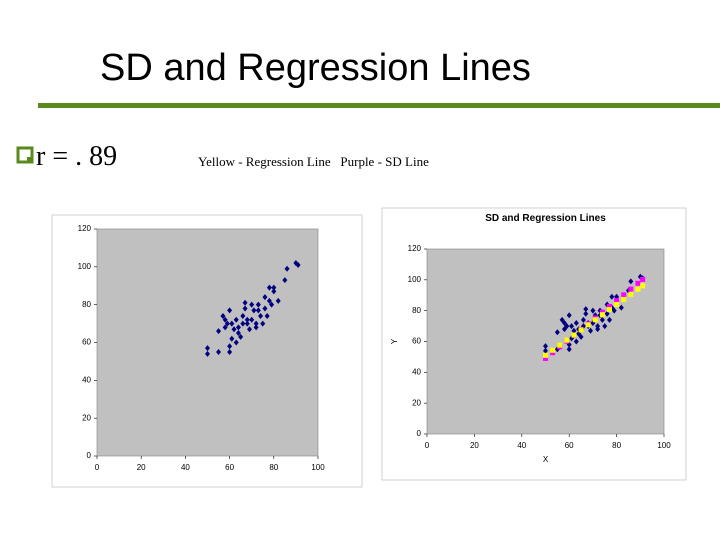 The image size is (720, 540). Describe the element at coordinates (185, 467) in the screenshot. I see `x-tick-label: 40` at that location.